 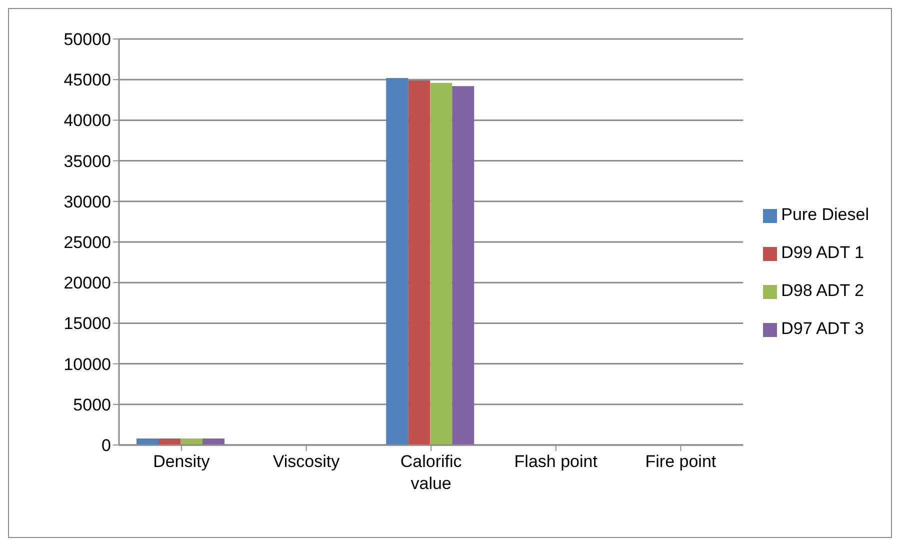 I want to click on x-tick-label: Viscosity, so click(x=306, y=461).